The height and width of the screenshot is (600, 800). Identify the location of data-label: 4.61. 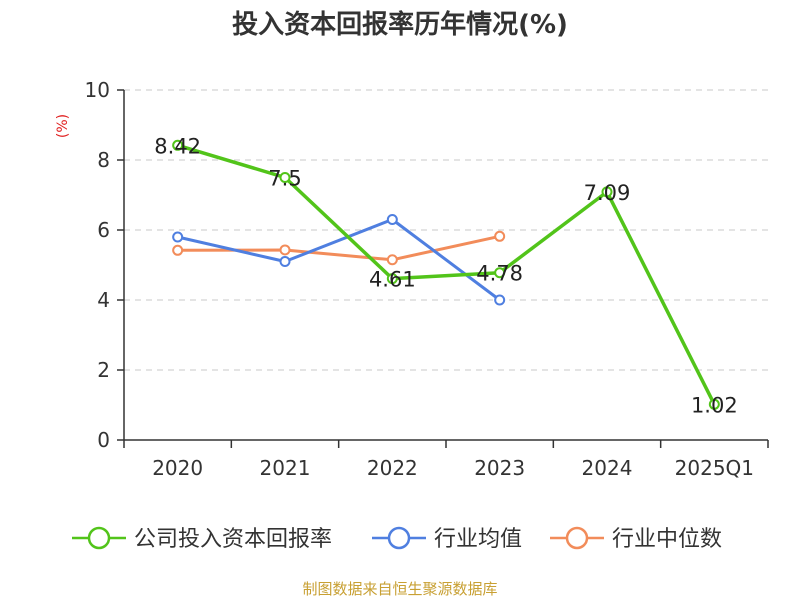
(392, 280).